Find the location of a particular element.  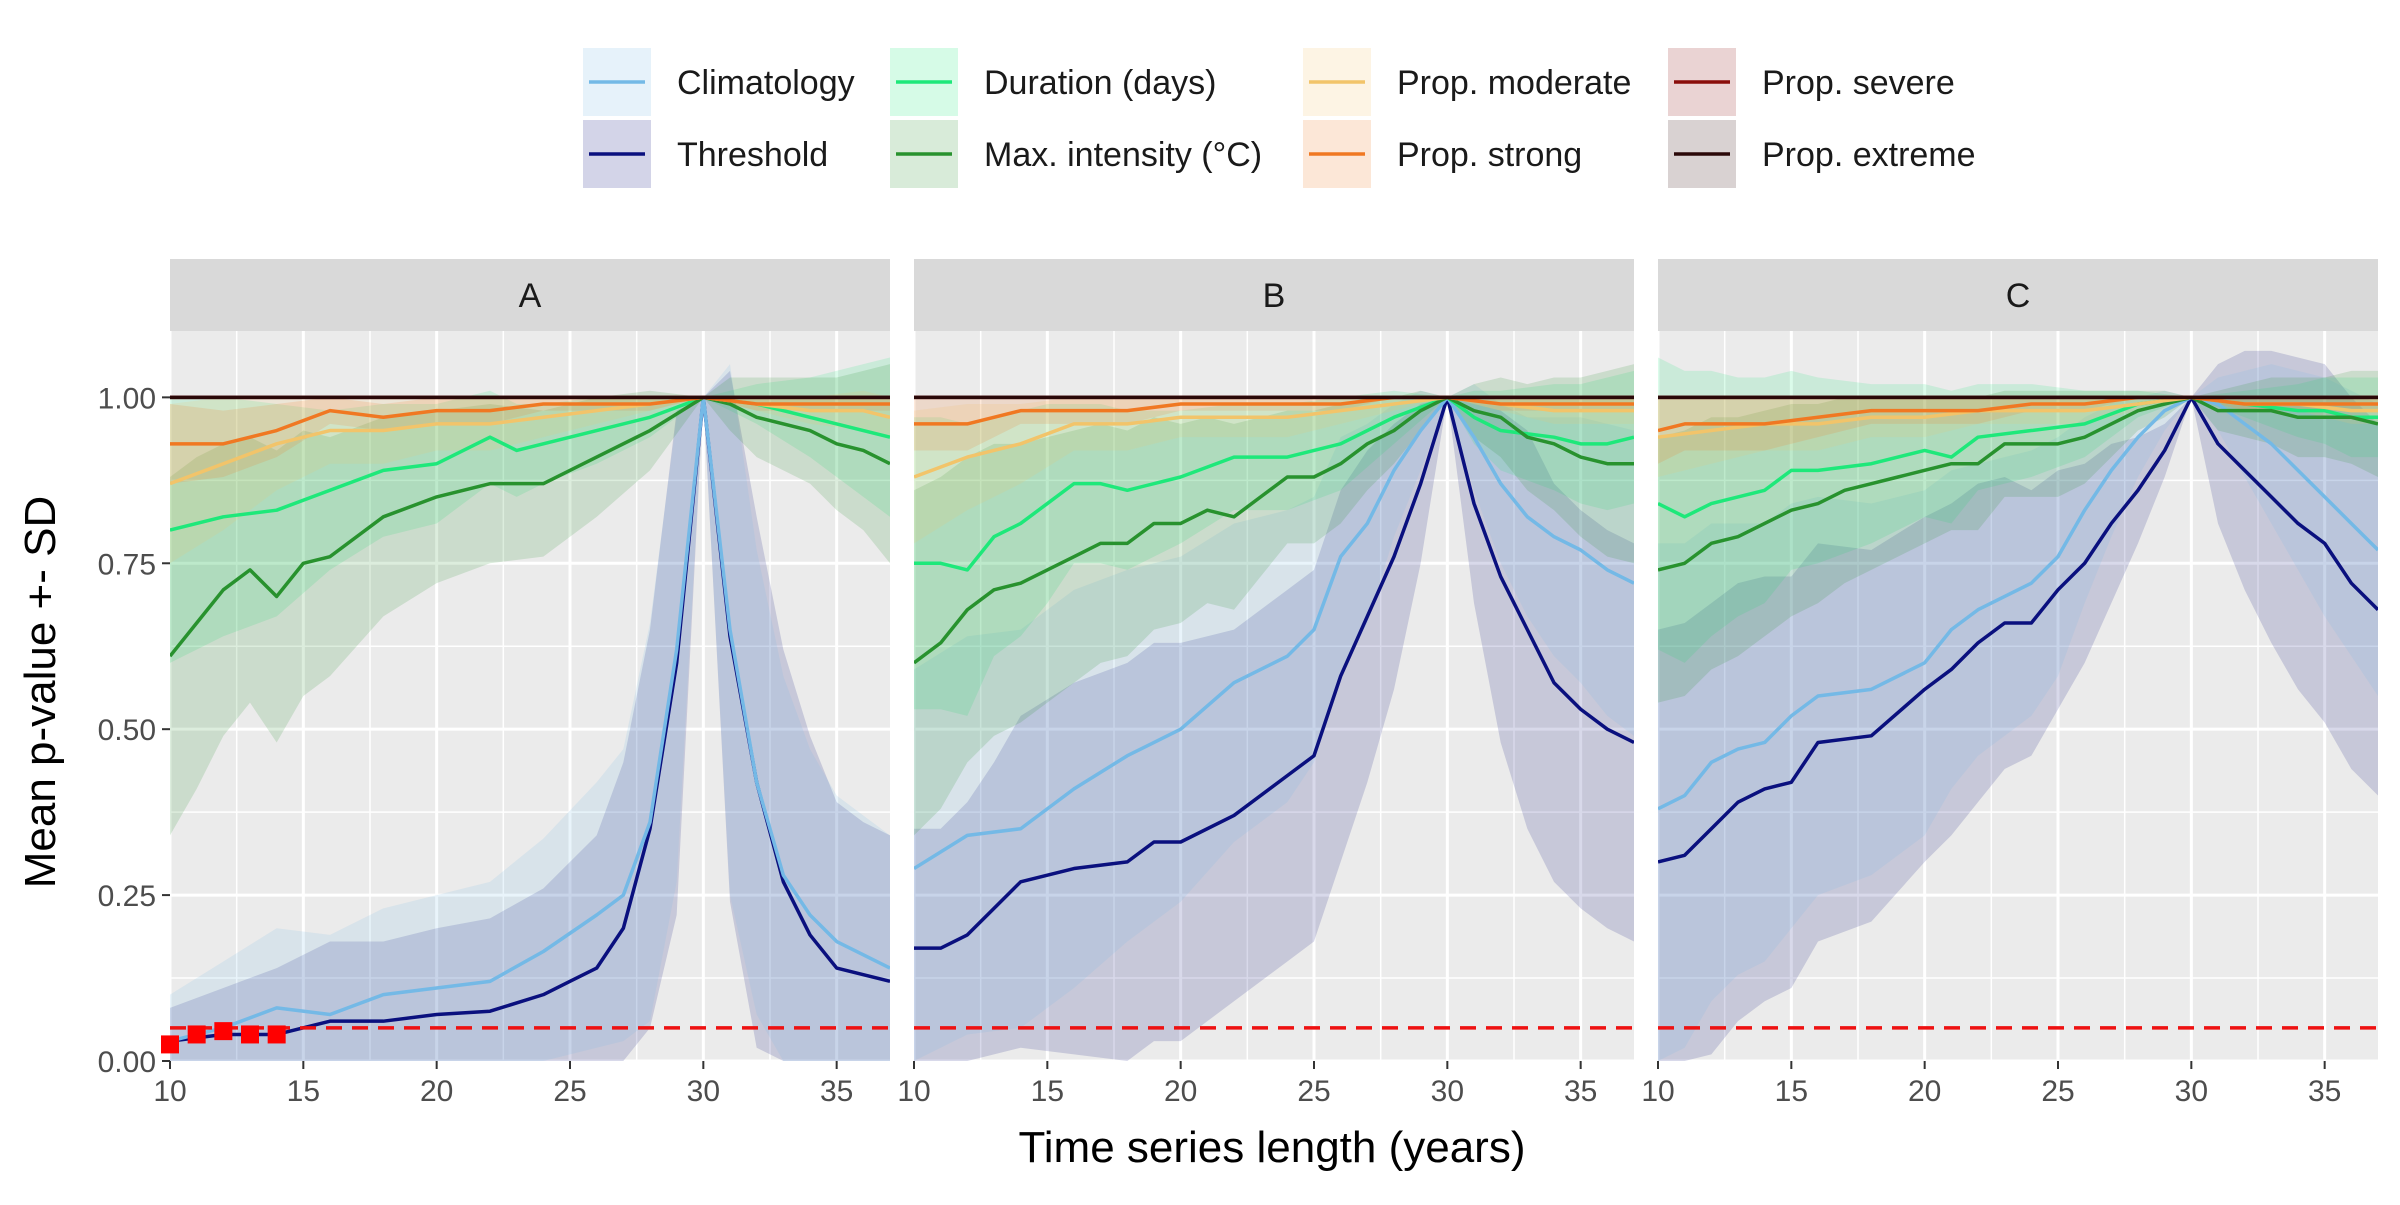

legend-item-duration-days: Duration (days) is located at coordinates (1053, 82).